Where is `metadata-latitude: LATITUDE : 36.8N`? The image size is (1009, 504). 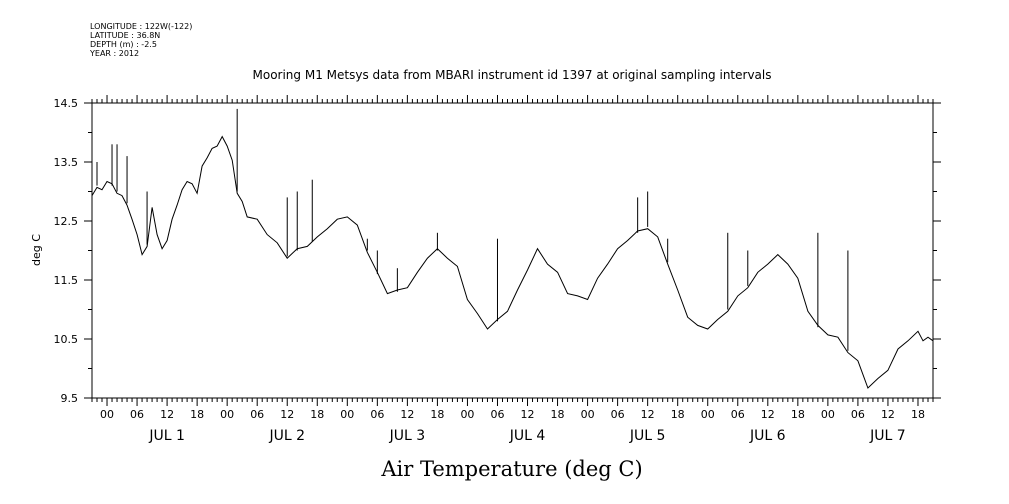
metadata-latitude: LATITUDE : 36.8N is located at coordinates (125, 35).